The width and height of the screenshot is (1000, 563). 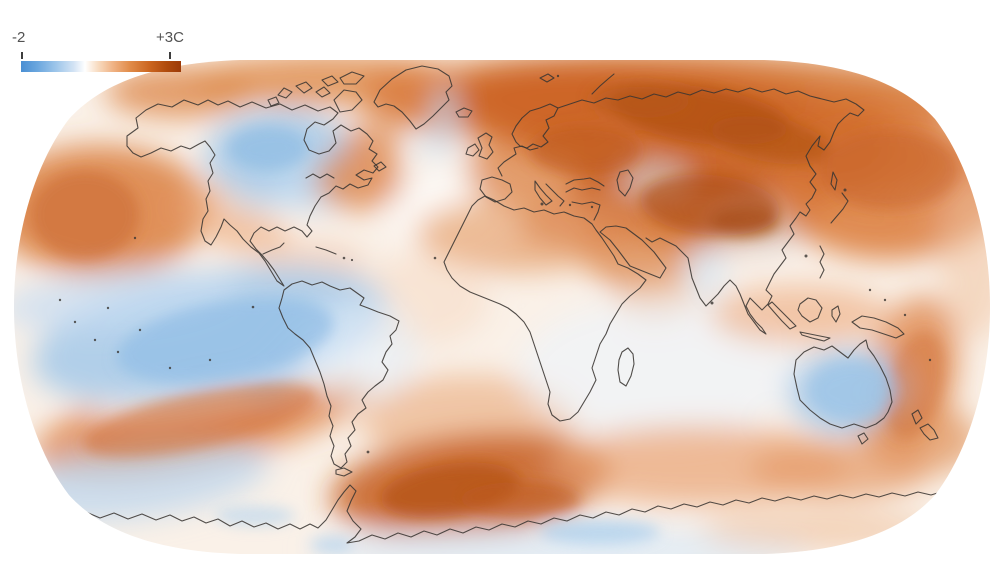 I want to click on nw-pacific-core-region, so click(x=890, y=170).